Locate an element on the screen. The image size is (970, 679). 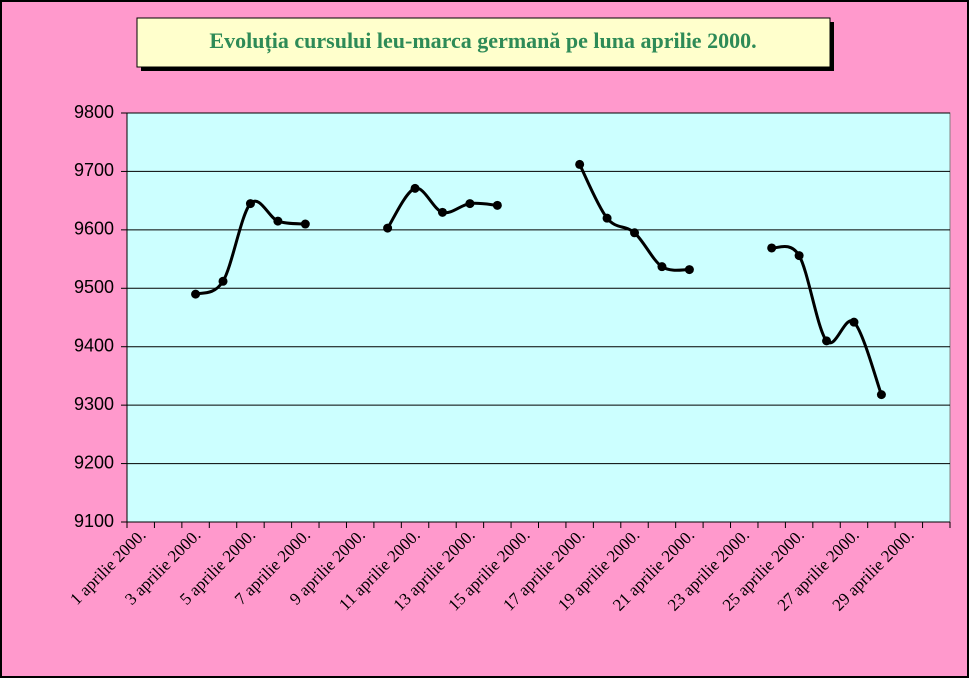
y-tick-label: 9500 is located at coordinates (94, 287).